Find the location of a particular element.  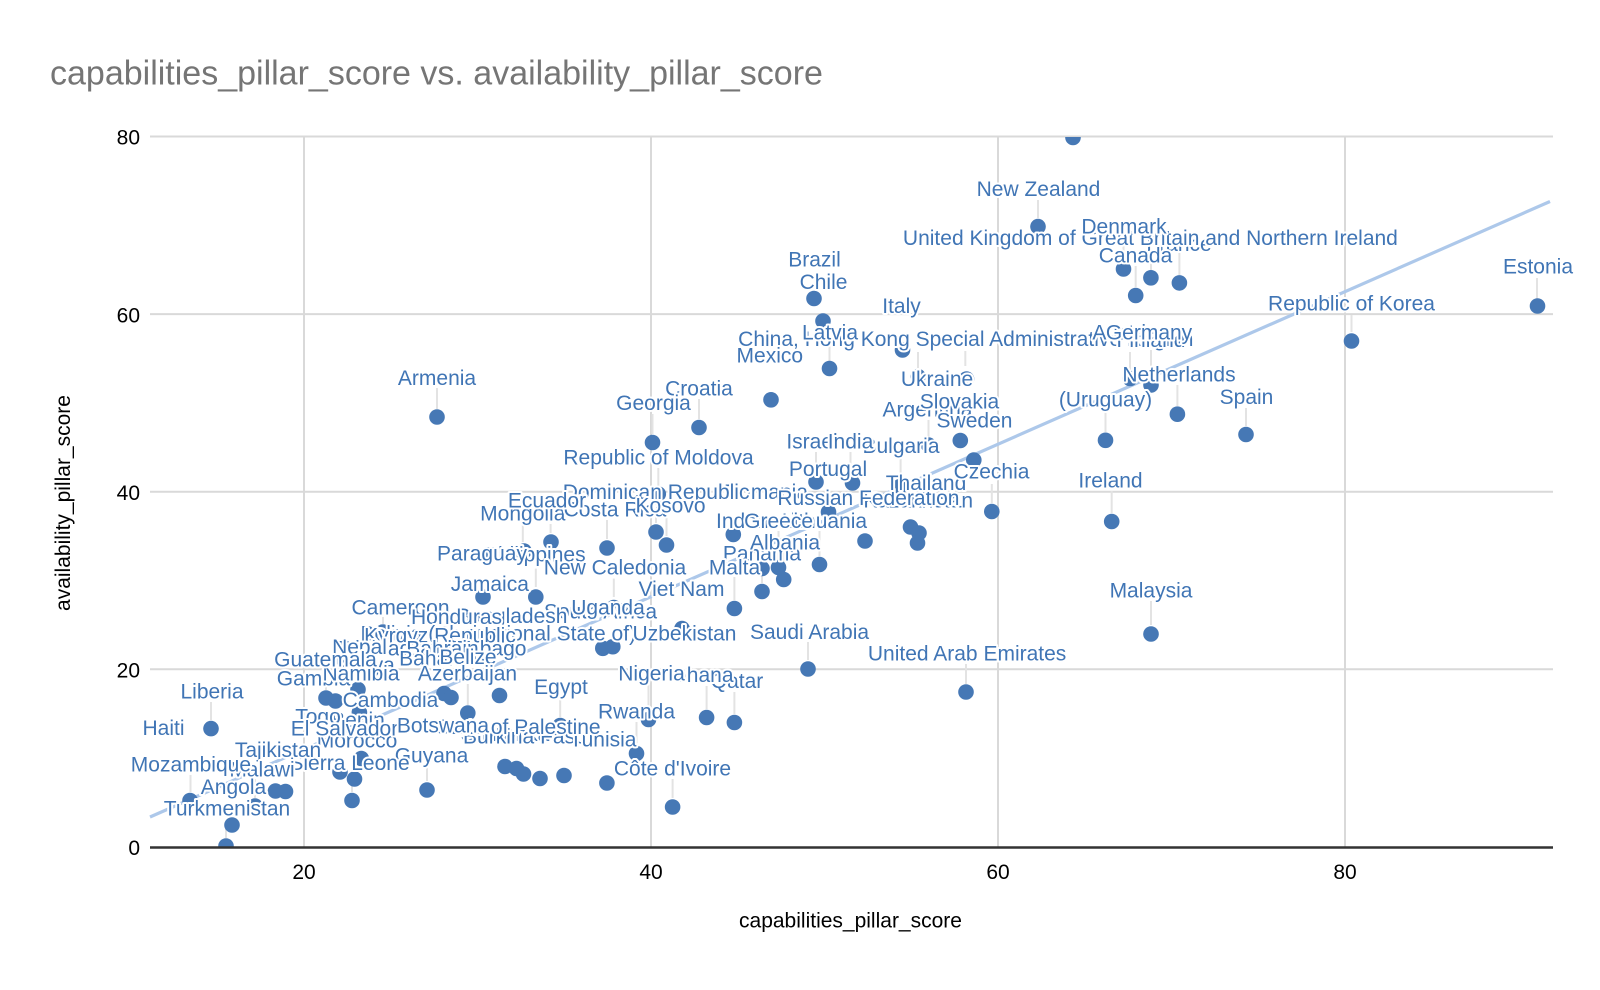

svg-text: Côte d'Ivoire is located at coordinates (672, 768).